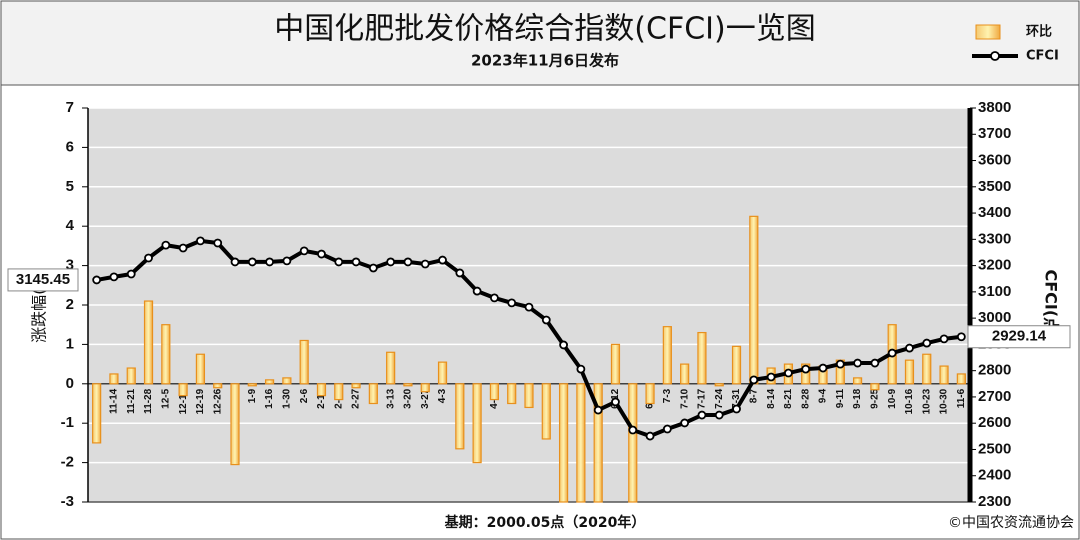 The height and width of the screenshot is (540, 1080). Describe the element at coordinates (545, 522) in the screenshot. I see `footnote: 基期：2000.05点（2020年）` at that location.